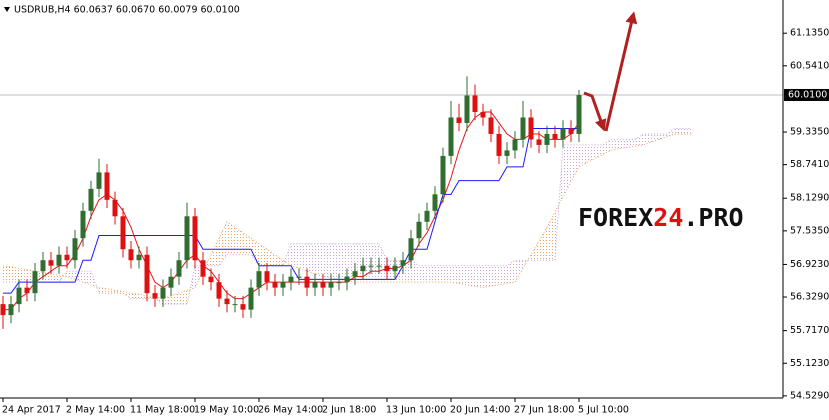  What do you see at coordinates (290, 410) in the screenshot?
I see `x-tick-label: 26 May 14:00` at bounding box center [290, 410].